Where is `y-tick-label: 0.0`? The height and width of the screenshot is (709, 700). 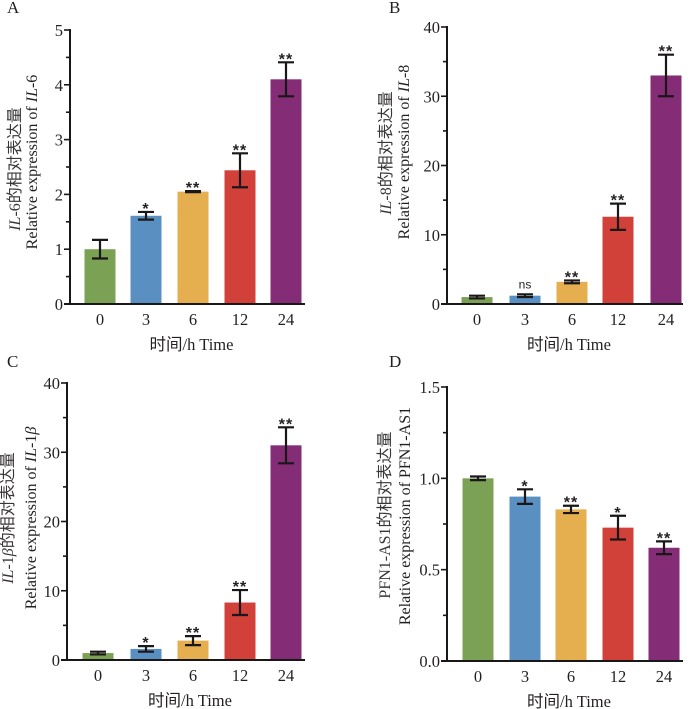
y-tick-label: 0.0 is located at coordinates (429, 661).